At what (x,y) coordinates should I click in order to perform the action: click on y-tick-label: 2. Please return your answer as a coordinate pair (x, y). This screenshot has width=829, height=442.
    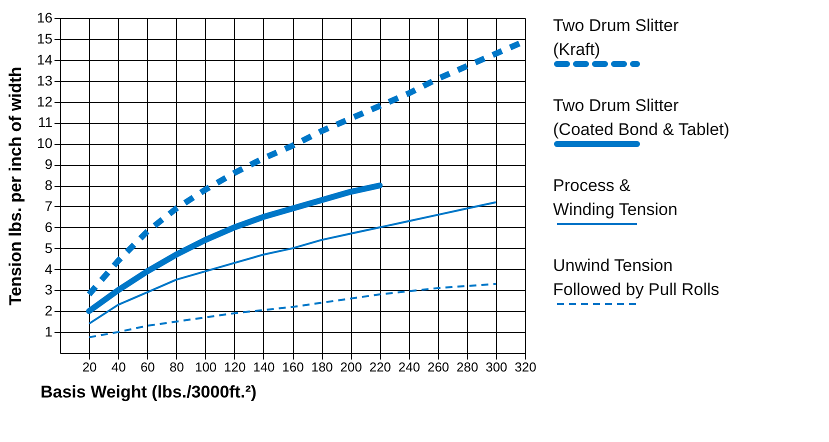
    Looking at the image, I should click on (48, 310).